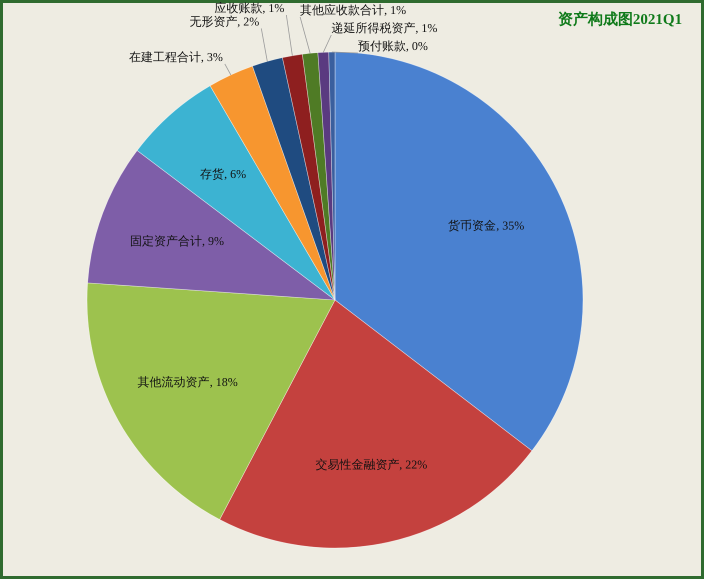  I want to click on slice-label: 无形资产, 2%, so click(224, 21).